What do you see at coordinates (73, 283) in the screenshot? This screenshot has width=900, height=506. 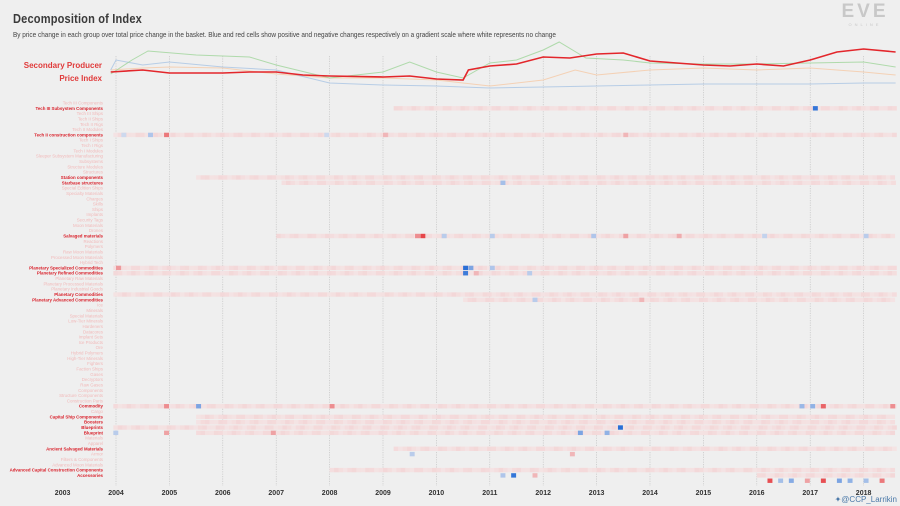 I see `row-label: Planetary Processed Materials` at bounding box center [73, 283].